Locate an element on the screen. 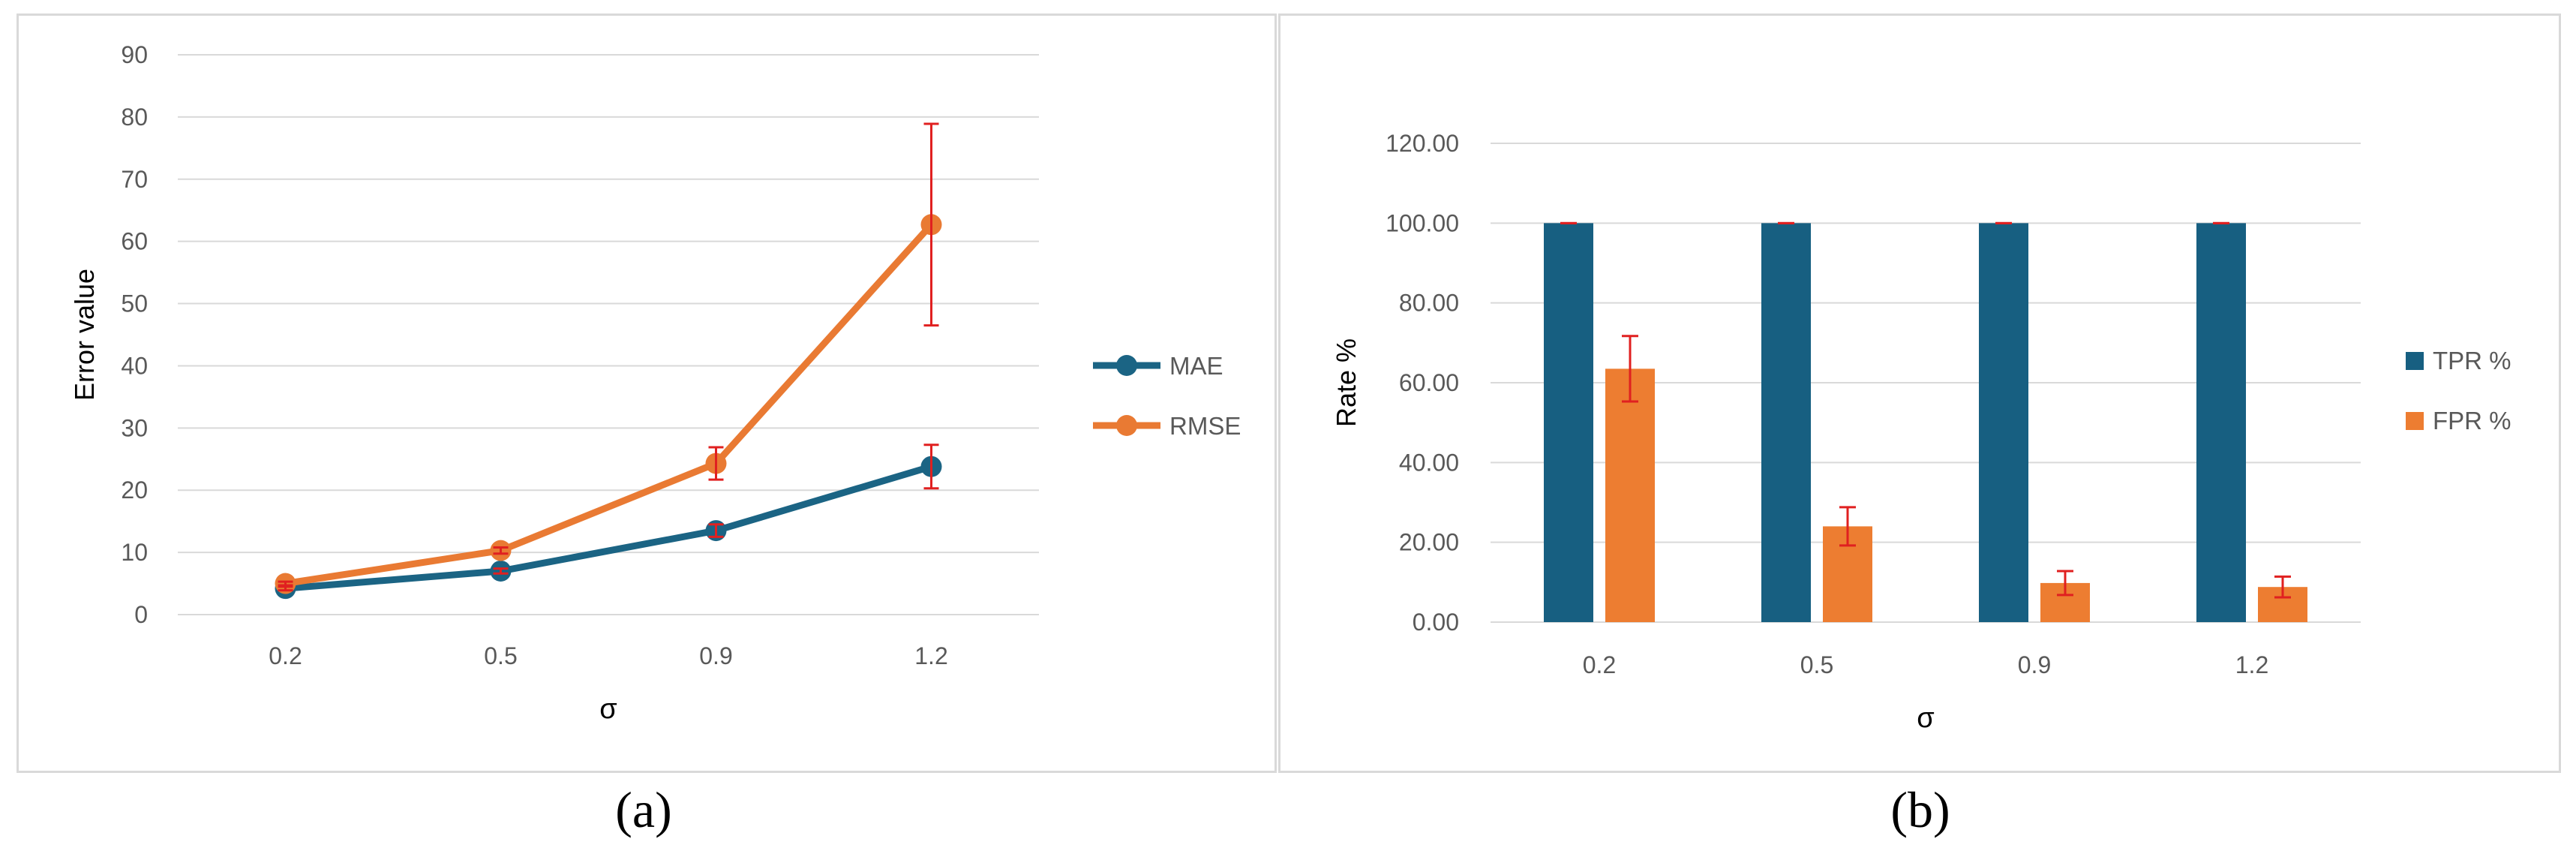 This screenshot has width=2576, height=863. legend-marker-rmse is located at coordinates (1126, 426).